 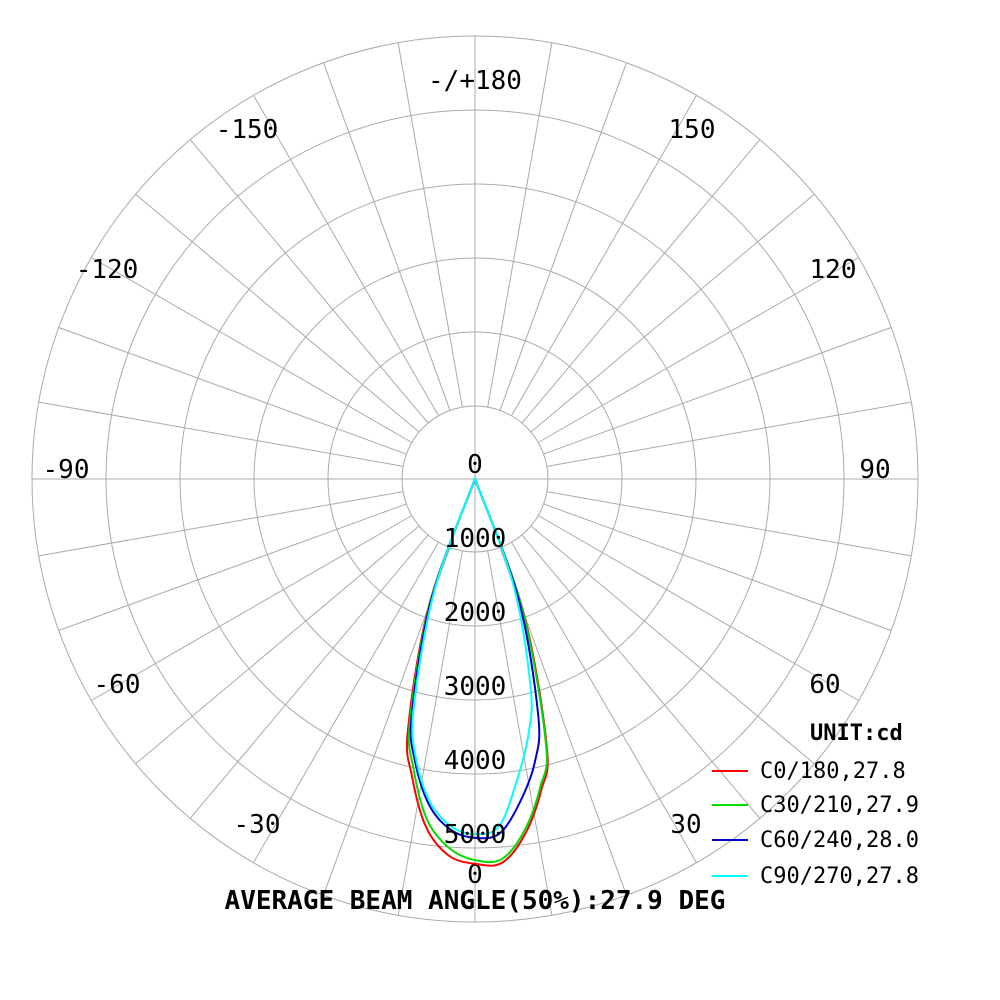 I want to click on legend-entry-c60: C60/240,28.0, so click(x=839, y=840).